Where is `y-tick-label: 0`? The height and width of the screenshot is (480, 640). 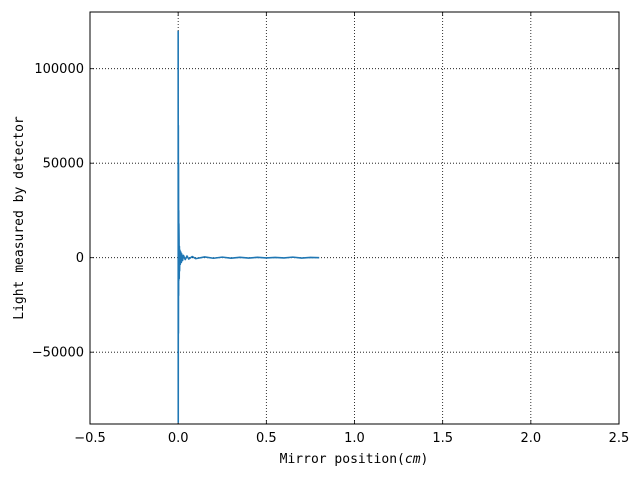
y-tick-label: 0 is located at coordinates (80, 258).